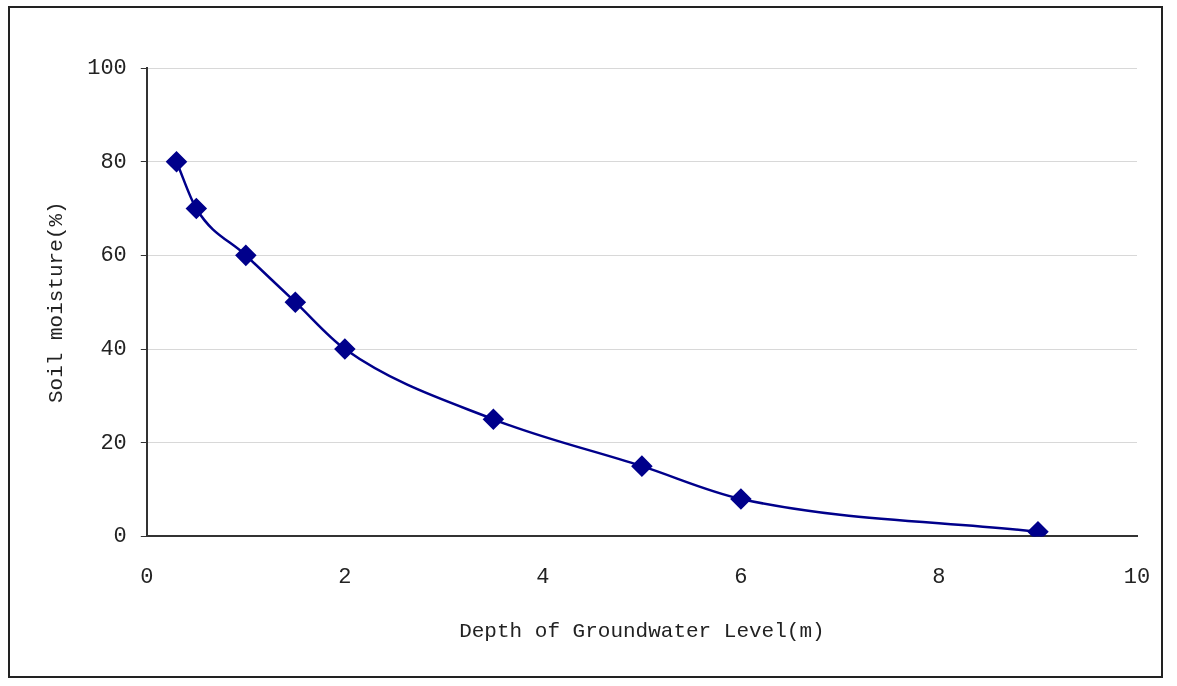 The height and width of the screenshot is (686, 1177). Describe the element at coordinates (113, 349) in the screenshot. I see `y-tick-label: 40` at that location.